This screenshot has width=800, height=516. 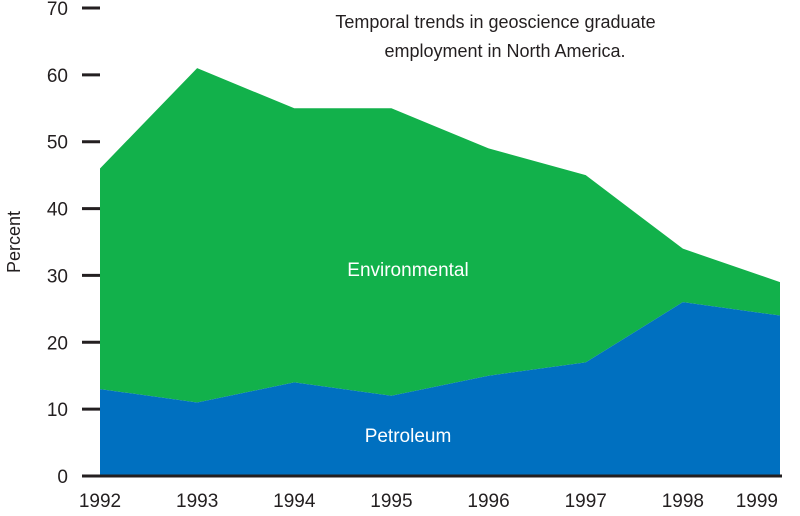 What do you see at coordinates (100, 501) in the screenshot?
I see `x-tick-label: 1992` at bounding box center [100, 501].